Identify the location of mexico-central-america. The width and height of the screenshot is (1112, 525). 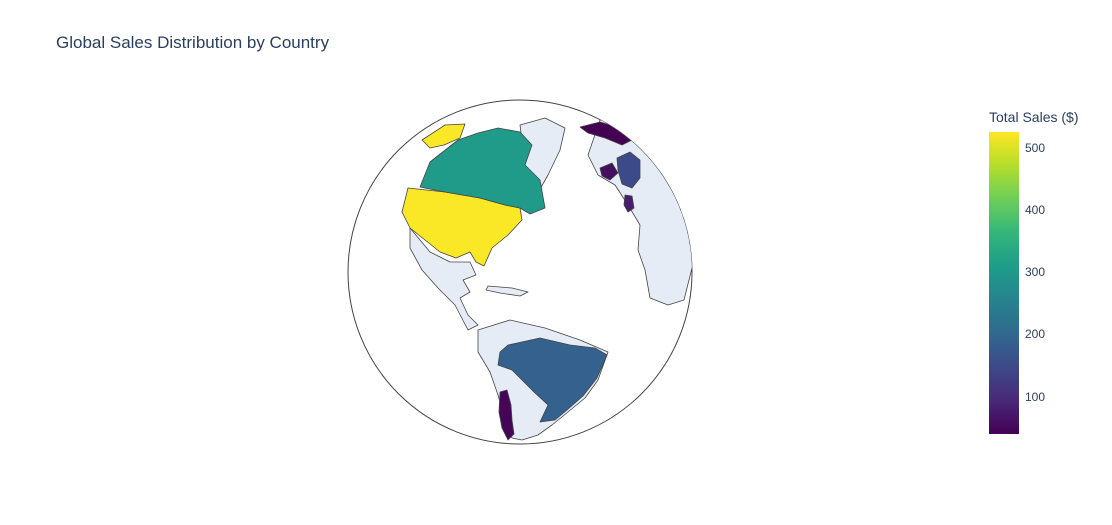
(444, 279).